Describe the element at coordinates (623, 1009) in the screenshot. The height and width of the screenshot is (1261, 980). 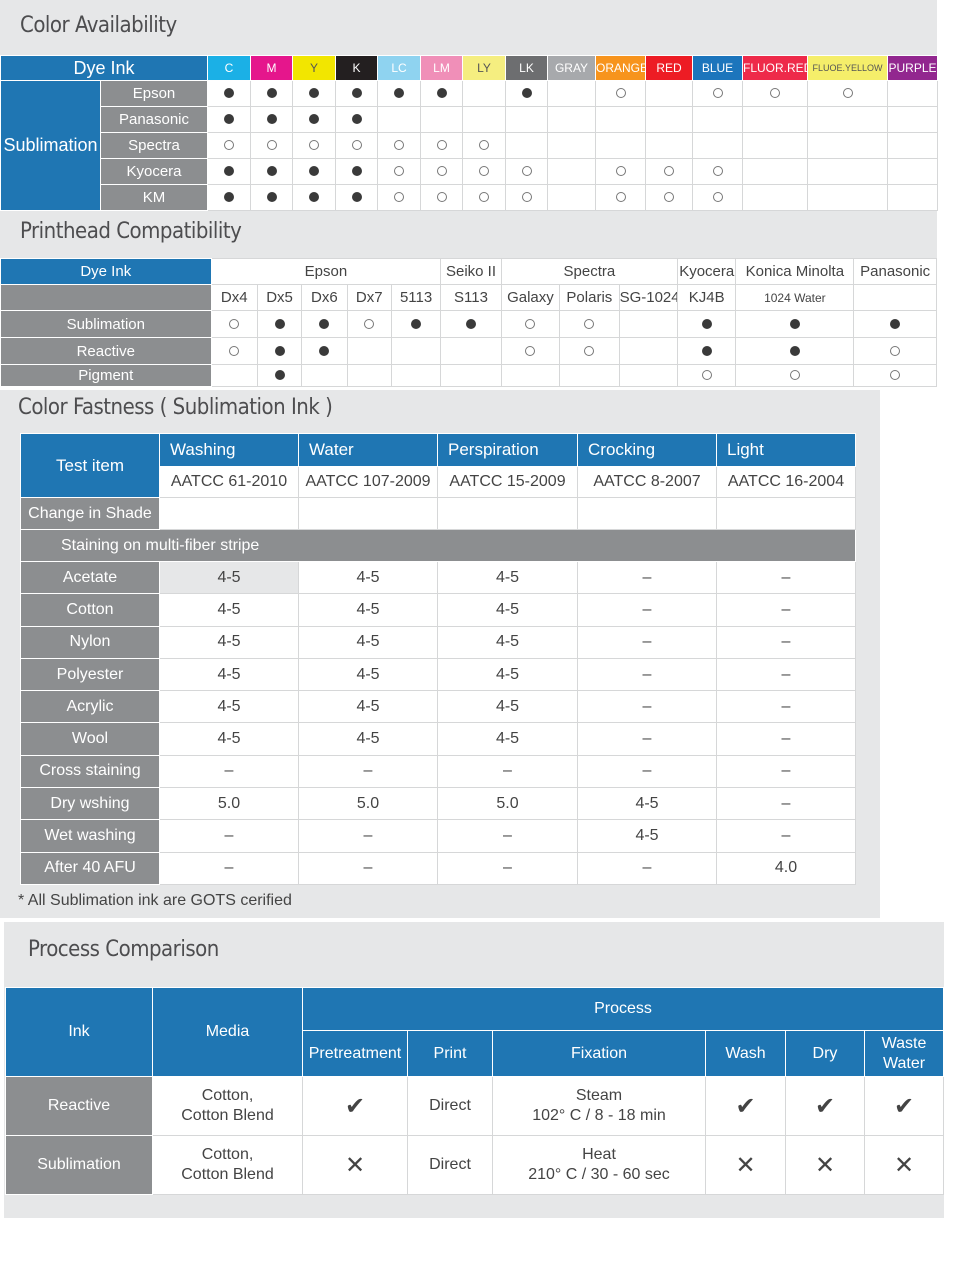
I see `process-header: Process` at that location.